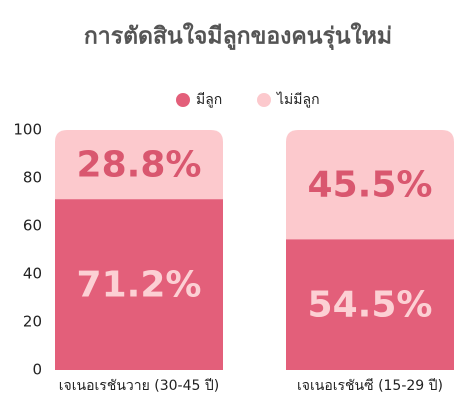  I want to click on y-tick-label: 100, so click(27, 130).